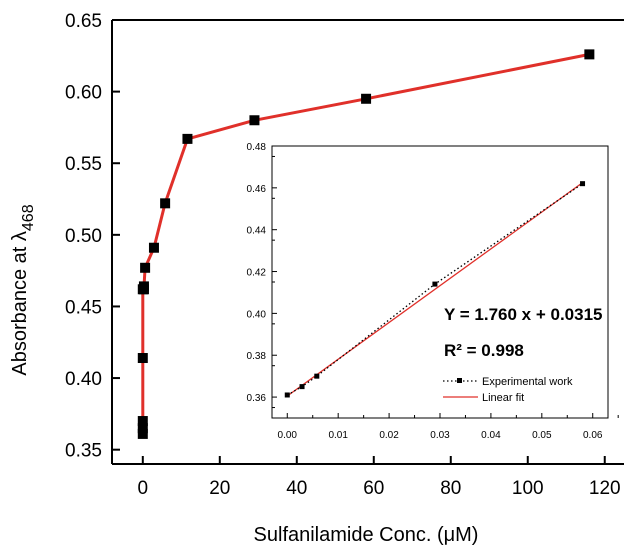  I want to click on legend-experimental-label: Experimental work, so click(527, 382).